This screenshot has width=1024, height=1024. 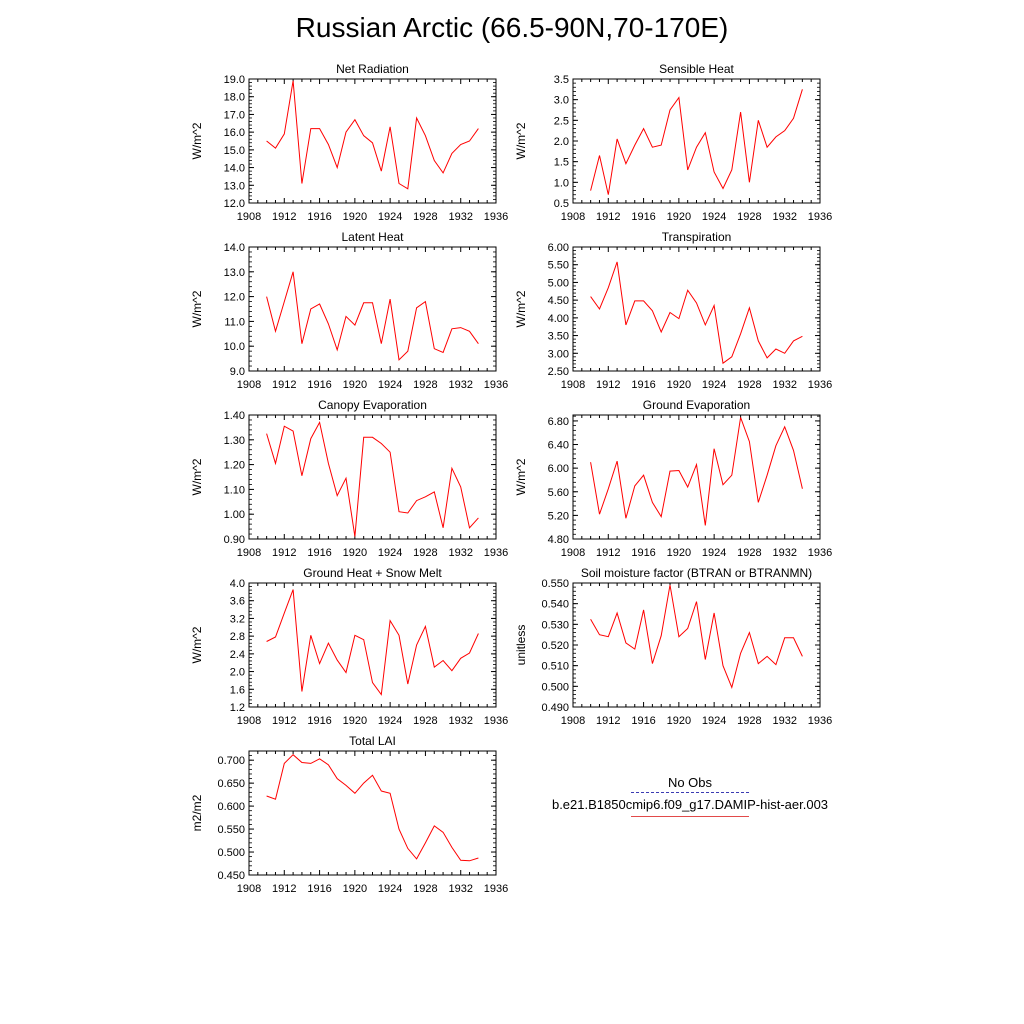 What do you see at coordinates (558, 319) in the screenshot?
I see `y-tick-label: 4.00` at bounding box center [558, 319].